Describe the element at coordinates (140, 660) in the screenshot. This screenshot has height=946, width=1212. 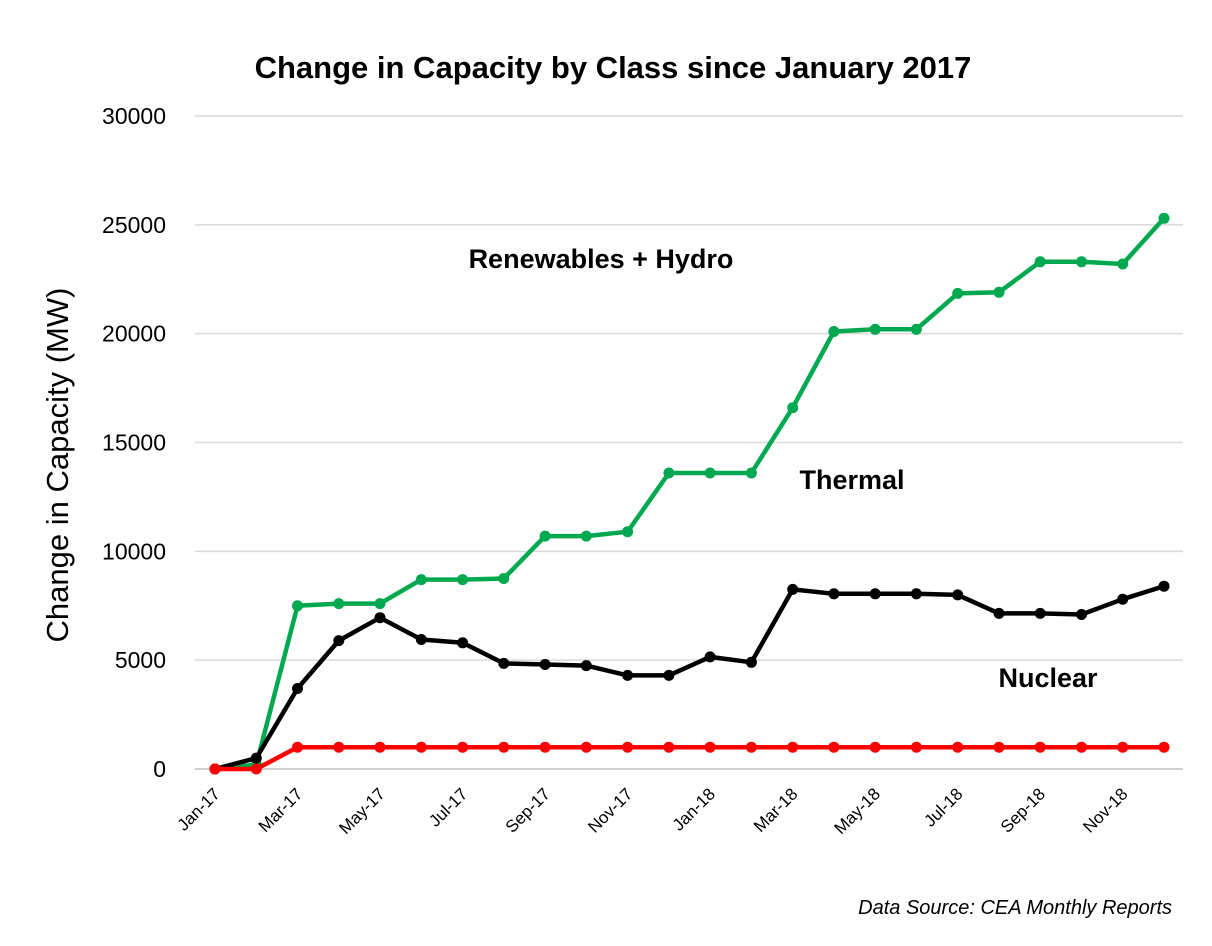
I see `y-tick-label: 5000` at that location.